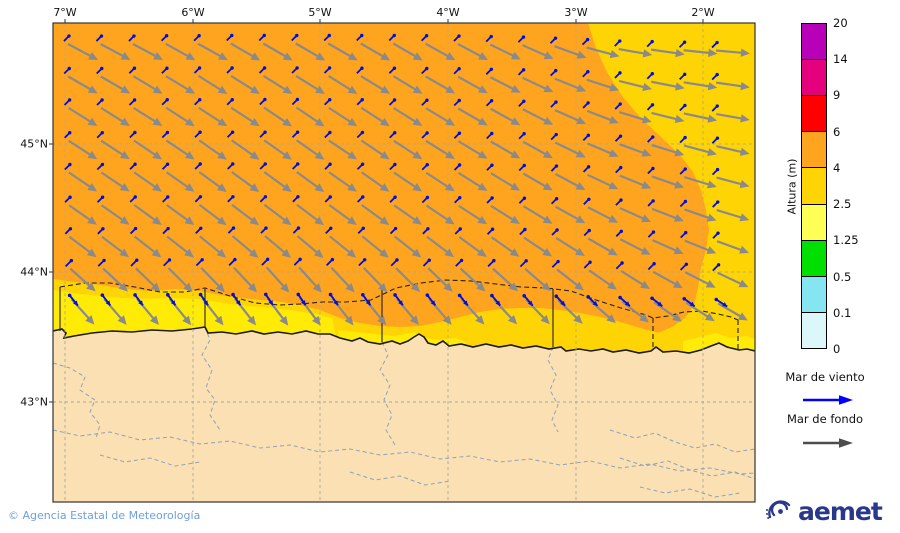 The height and width of the screenshot is (533, 900). Describe the element at coordinates (448, 12) in the screenshot. I see `x-tick-label: 4°W` at that location.